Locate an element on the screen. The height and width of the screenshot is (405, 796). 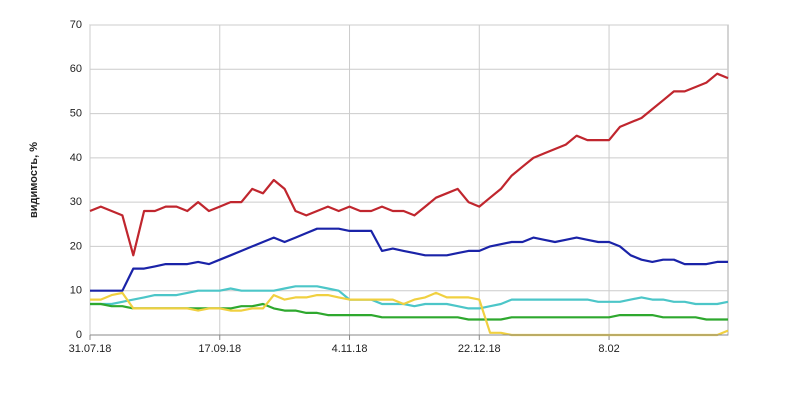
x-tick-label: 17.09.18 is located at coordinates (219, 349).